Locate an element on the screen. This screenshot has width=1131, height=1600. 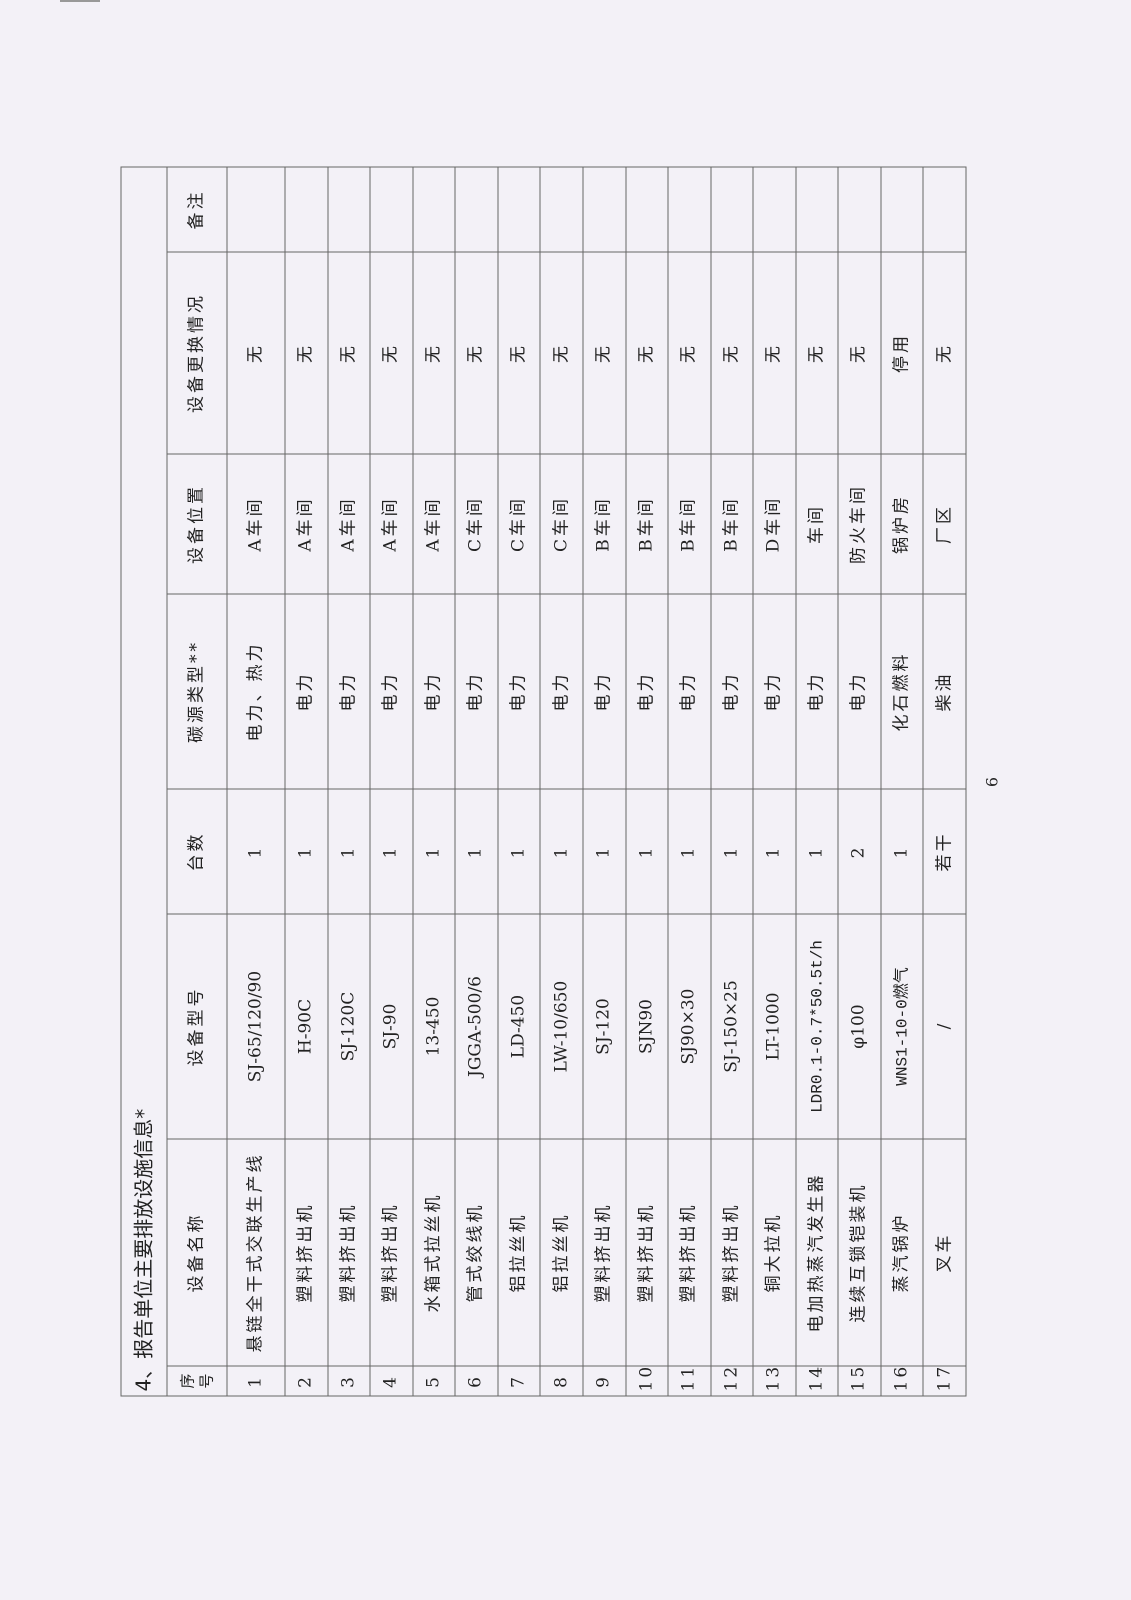
table-row: 3 塑料挤出机 SJ-120C 1 电力 A车间无 is located at coordinates (349, 781).